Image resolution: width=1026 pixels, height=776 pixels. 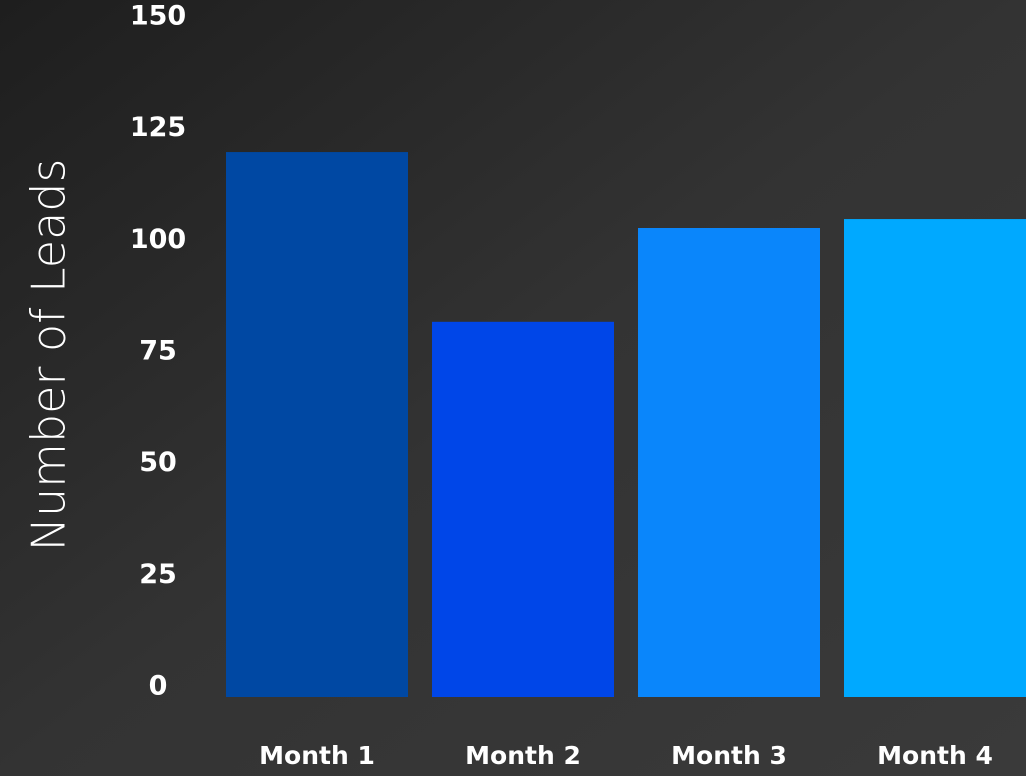 What do you see at coordinates (158, 16) in the screenshot?
I see `y-tick-label: 150` at bounding box center [158, 16].